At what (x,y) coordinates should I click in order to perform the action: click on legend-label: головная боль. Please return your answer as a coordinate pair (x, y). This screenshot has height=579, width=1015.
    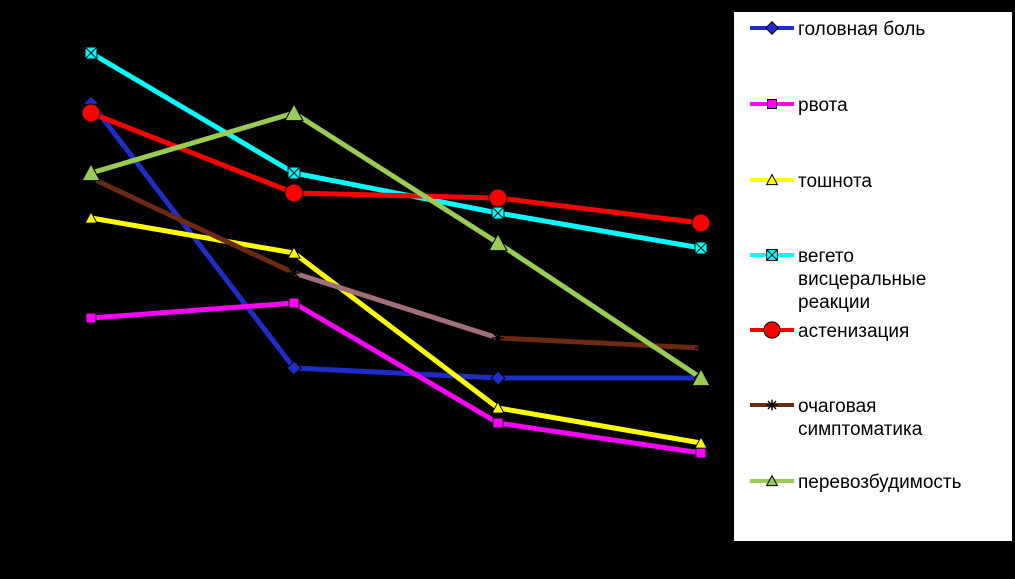
    Looking at the image, I should click on (861, 29).